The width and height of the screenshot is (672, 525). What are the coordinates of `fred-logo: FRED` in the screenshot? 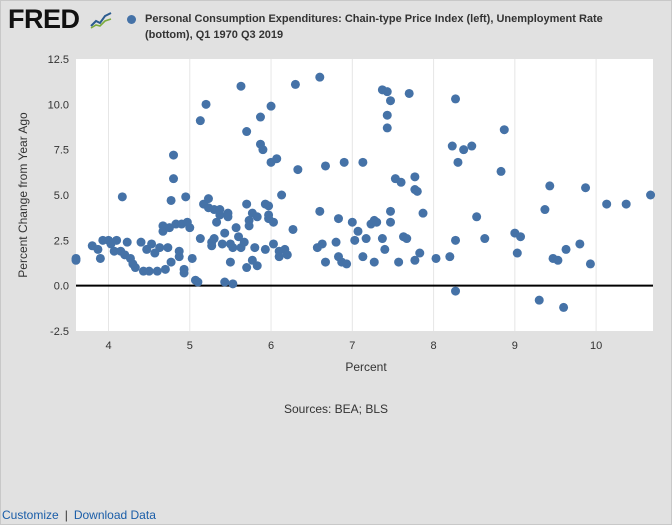 It's located at (44, 19).